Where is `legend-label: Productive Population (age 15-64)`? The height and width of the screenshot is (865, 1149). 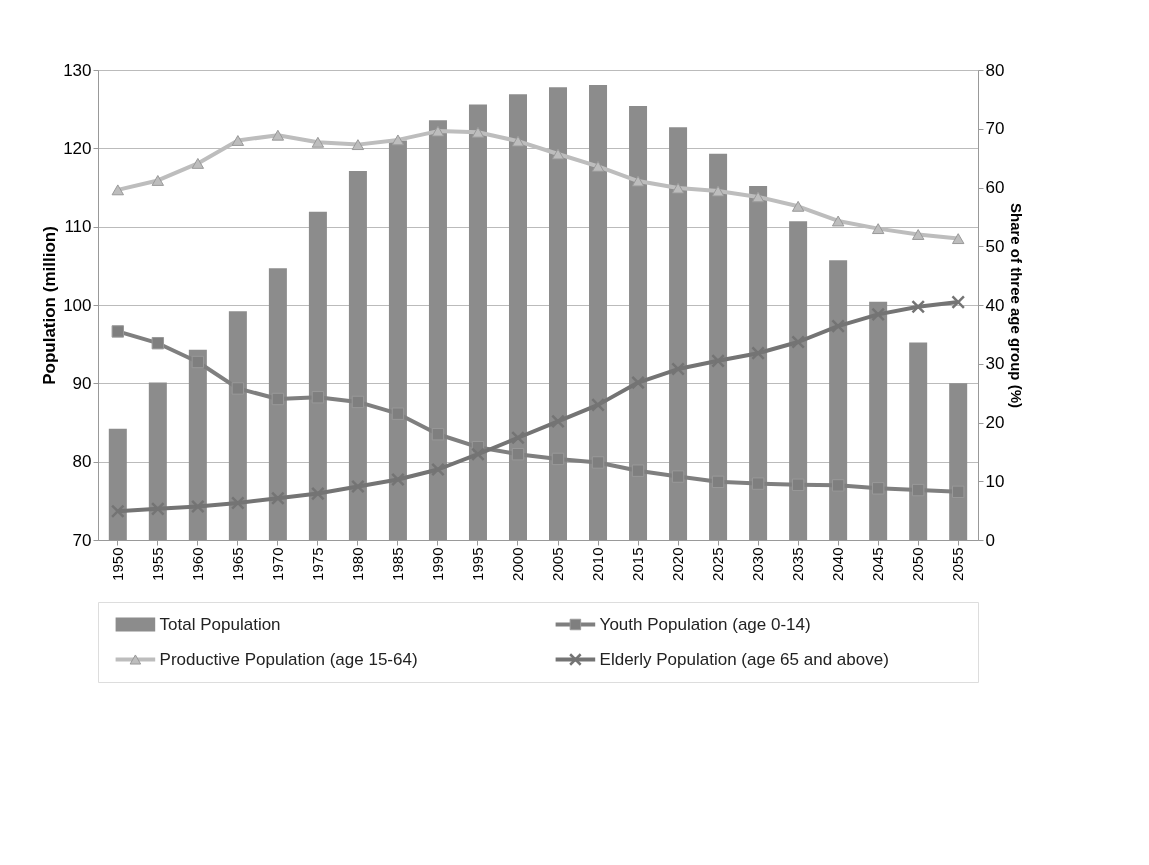
legend-label: Productive Population (age 15-64) is located at coordinates (288, 659).